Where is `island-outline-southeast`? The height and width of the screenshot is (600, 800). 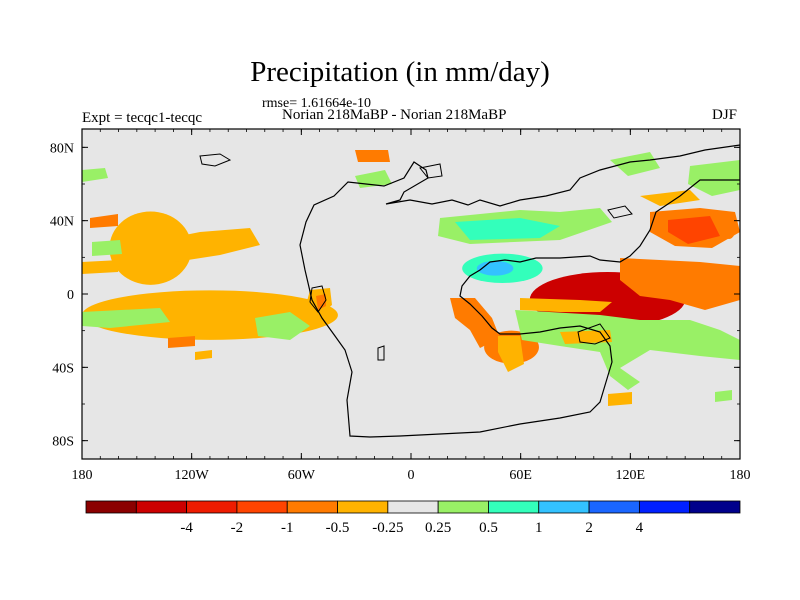 island-outline-southeast is located at coordinates (594, 334).